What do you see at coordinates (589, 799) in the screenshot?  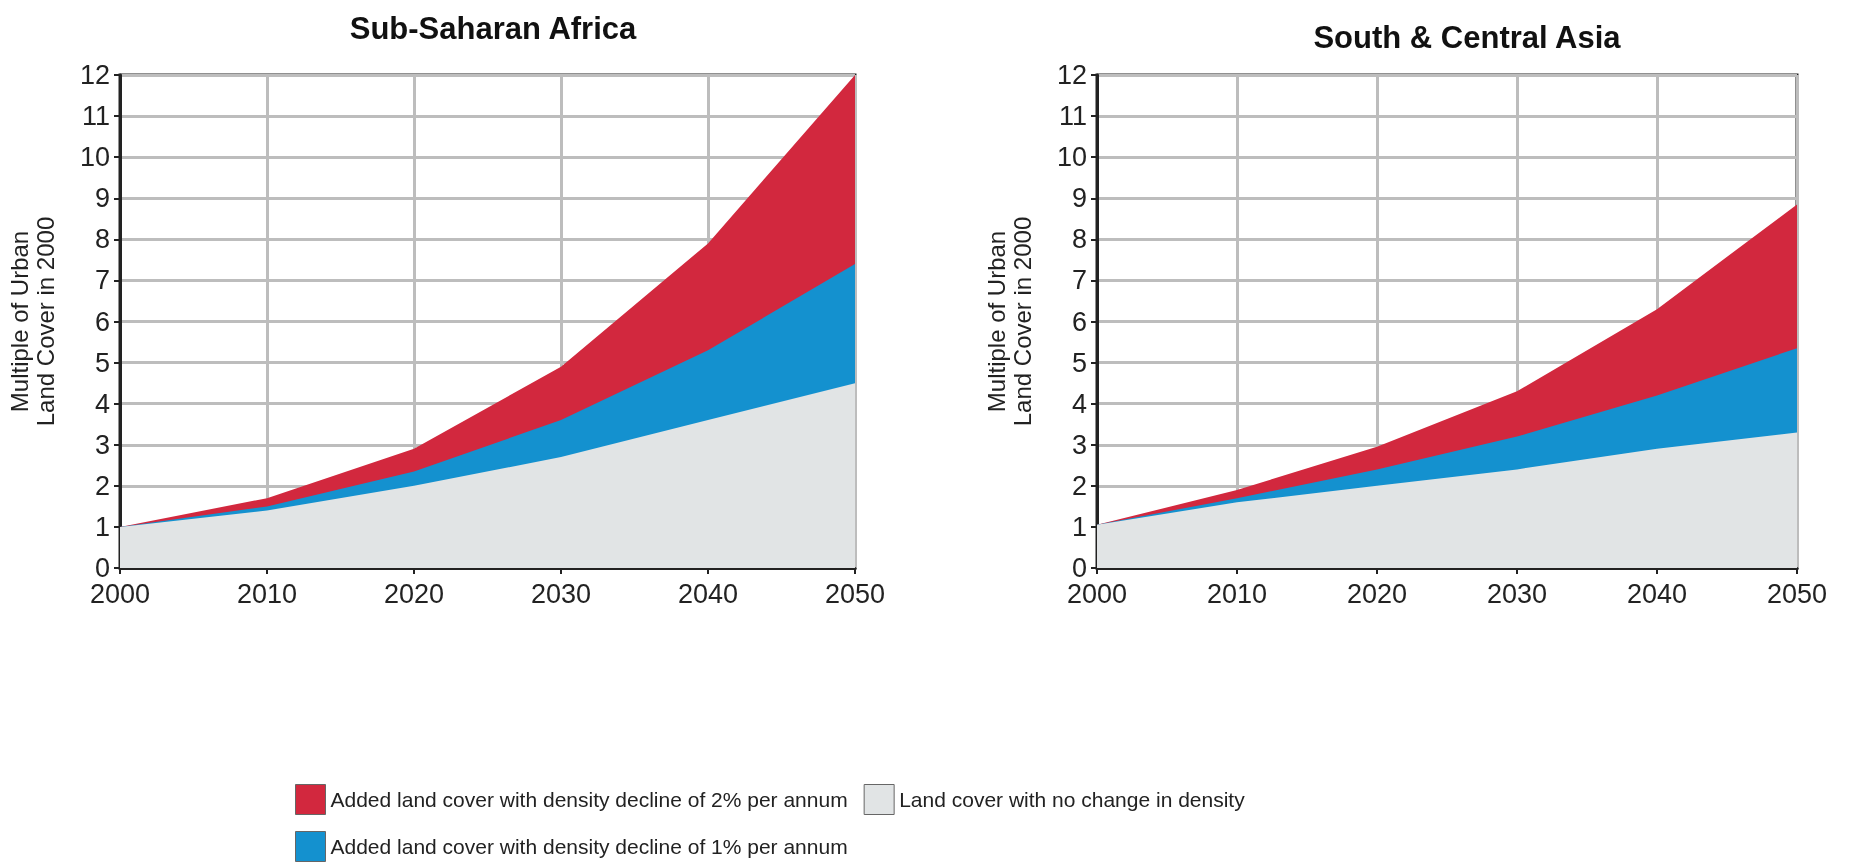 I see `legend-label: Added land cover with density decline of 2% per annum` at bounding box center [589, 799].